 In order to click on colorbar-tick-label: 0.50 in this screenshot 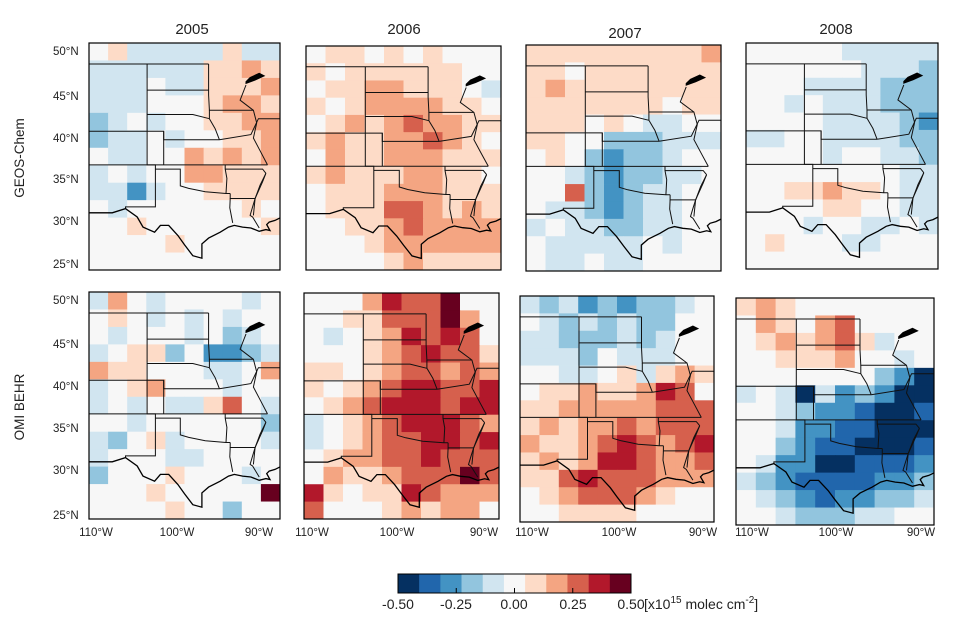, I will do `click(630, 604)`.